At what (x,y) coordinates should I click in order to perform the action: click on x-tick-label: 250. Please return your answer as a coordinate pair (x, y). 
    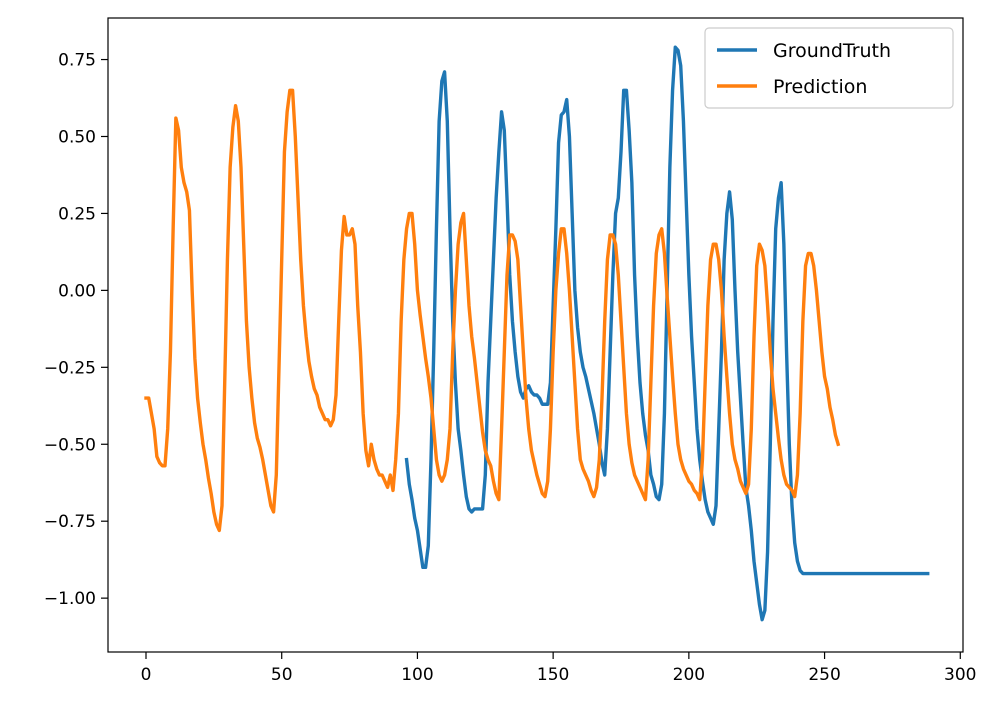
    Looking at the image, I should click on (824, 675).